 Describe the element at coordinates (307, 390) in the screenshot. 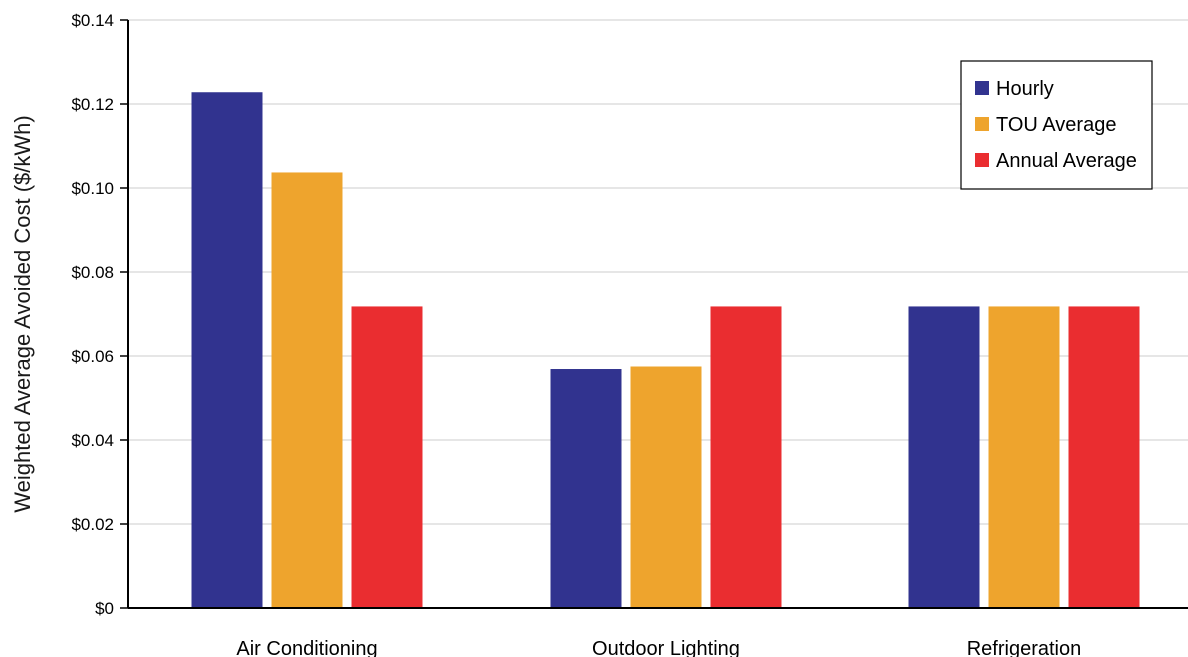

I see `bar-tou-average-air-conditioning` at that location.